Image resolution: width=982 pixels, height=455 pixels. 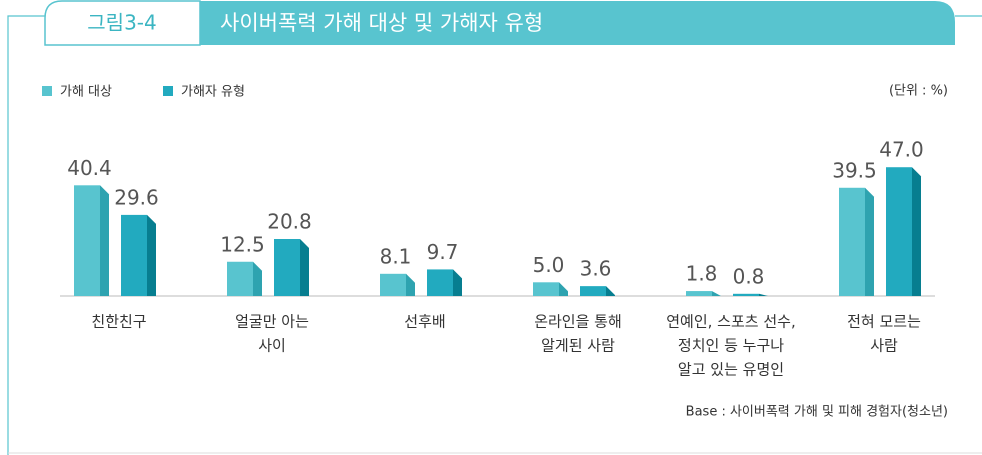 I want to click on x-tick-label: 사이, so click(x=272, y=346).